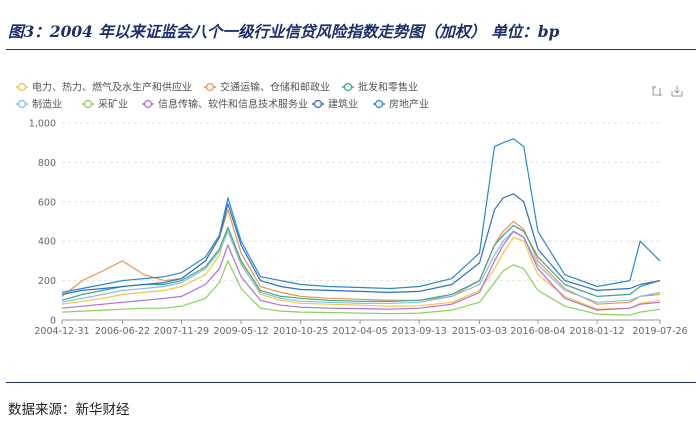 Image resolution: width=700 pixels, height=443 pixels. What do you see at coordinates (233, 104) in the screenshot?
I see `legend-label: 信息传输、软件和信息技术服务业` at bounding box center [233, 104].